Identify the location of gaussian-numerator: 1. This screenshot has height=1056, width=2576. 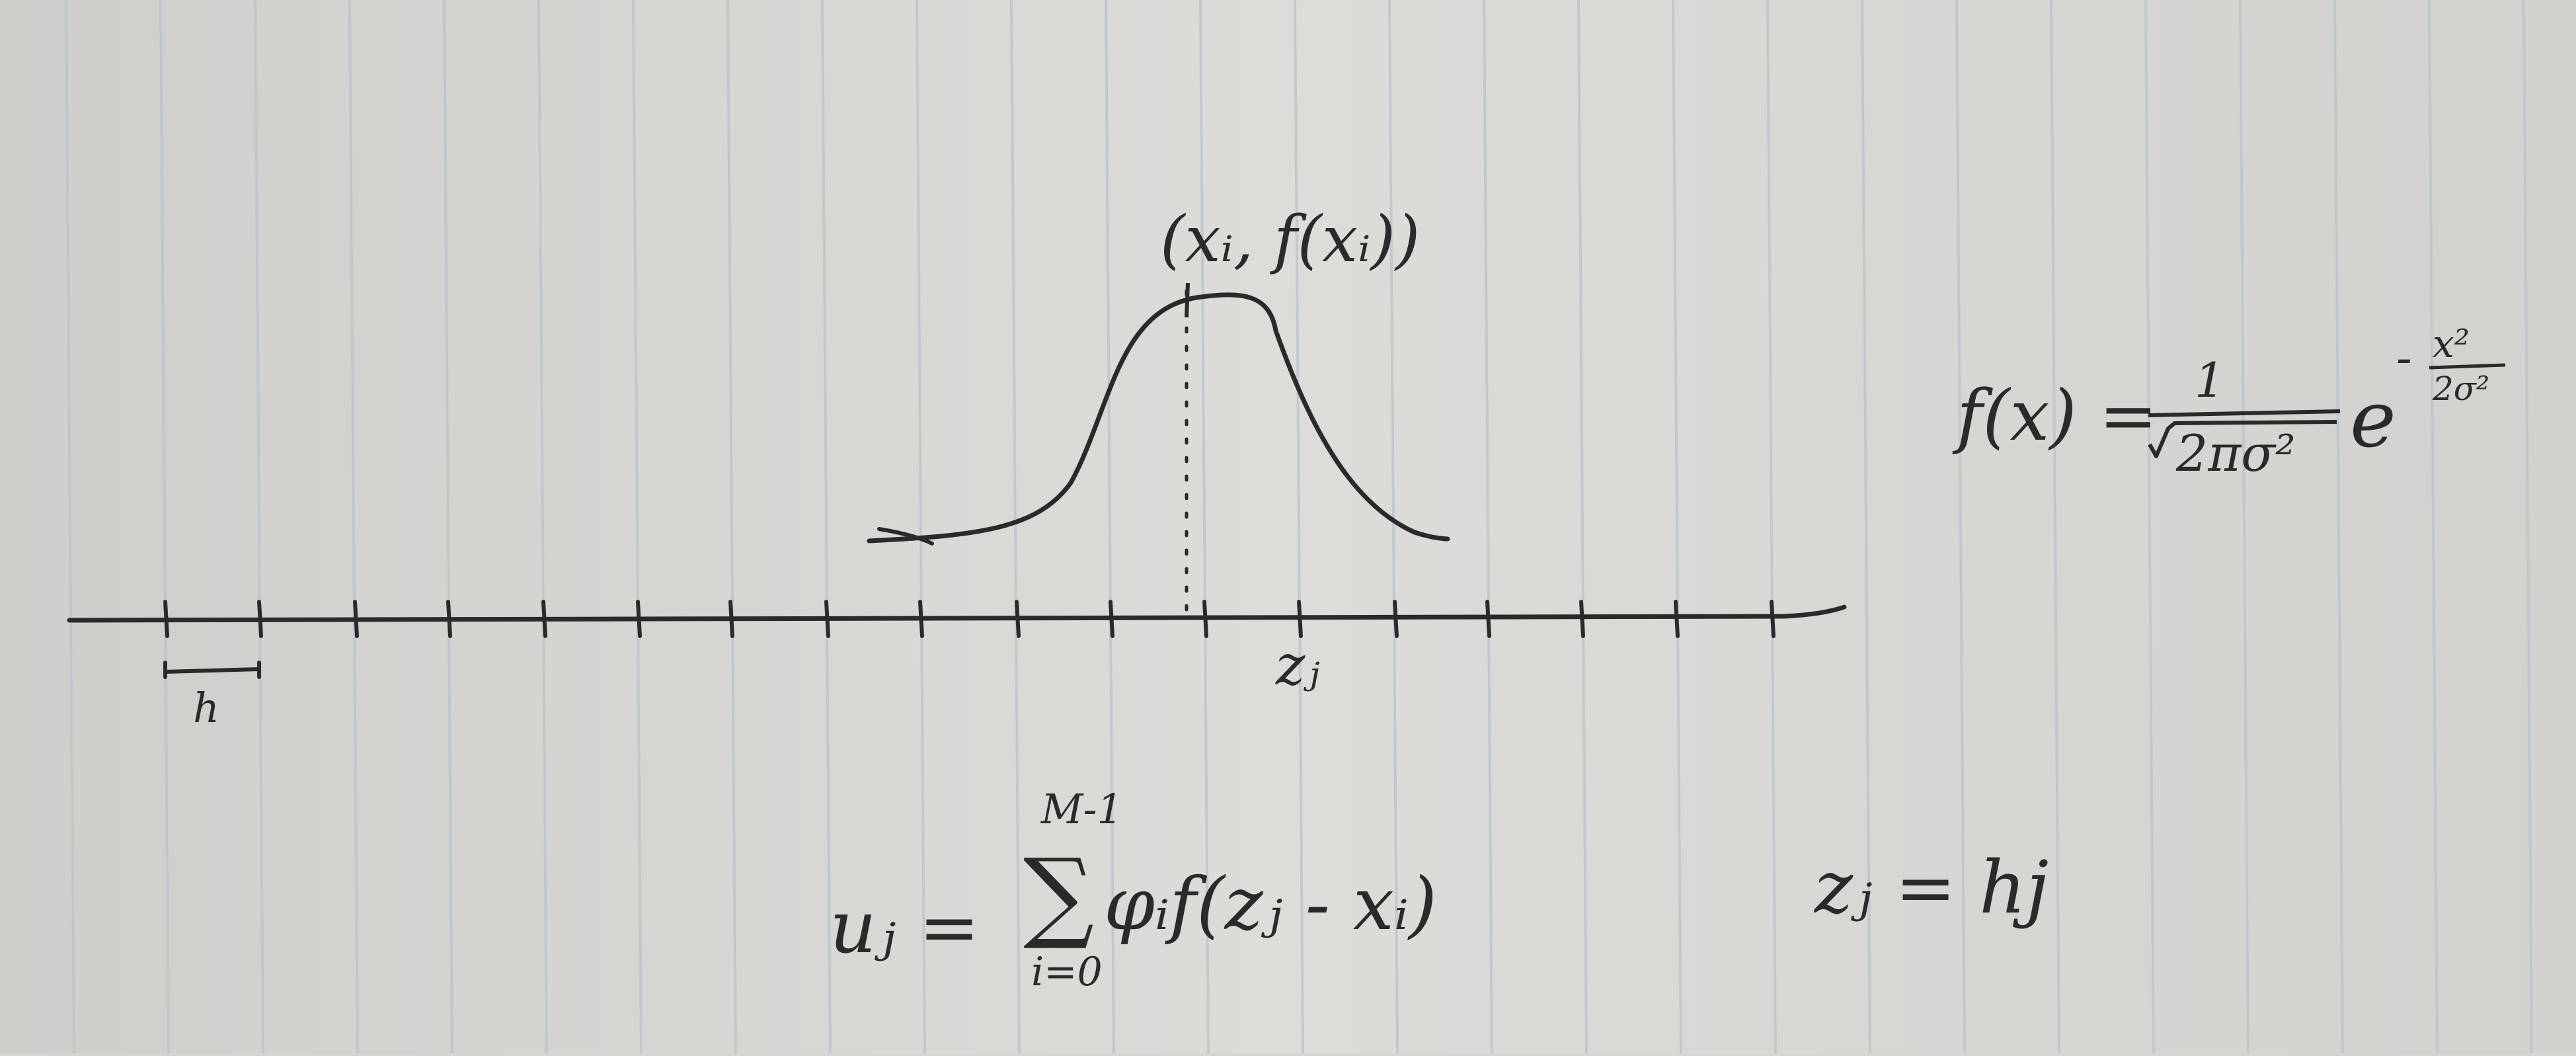
(2210, 380).